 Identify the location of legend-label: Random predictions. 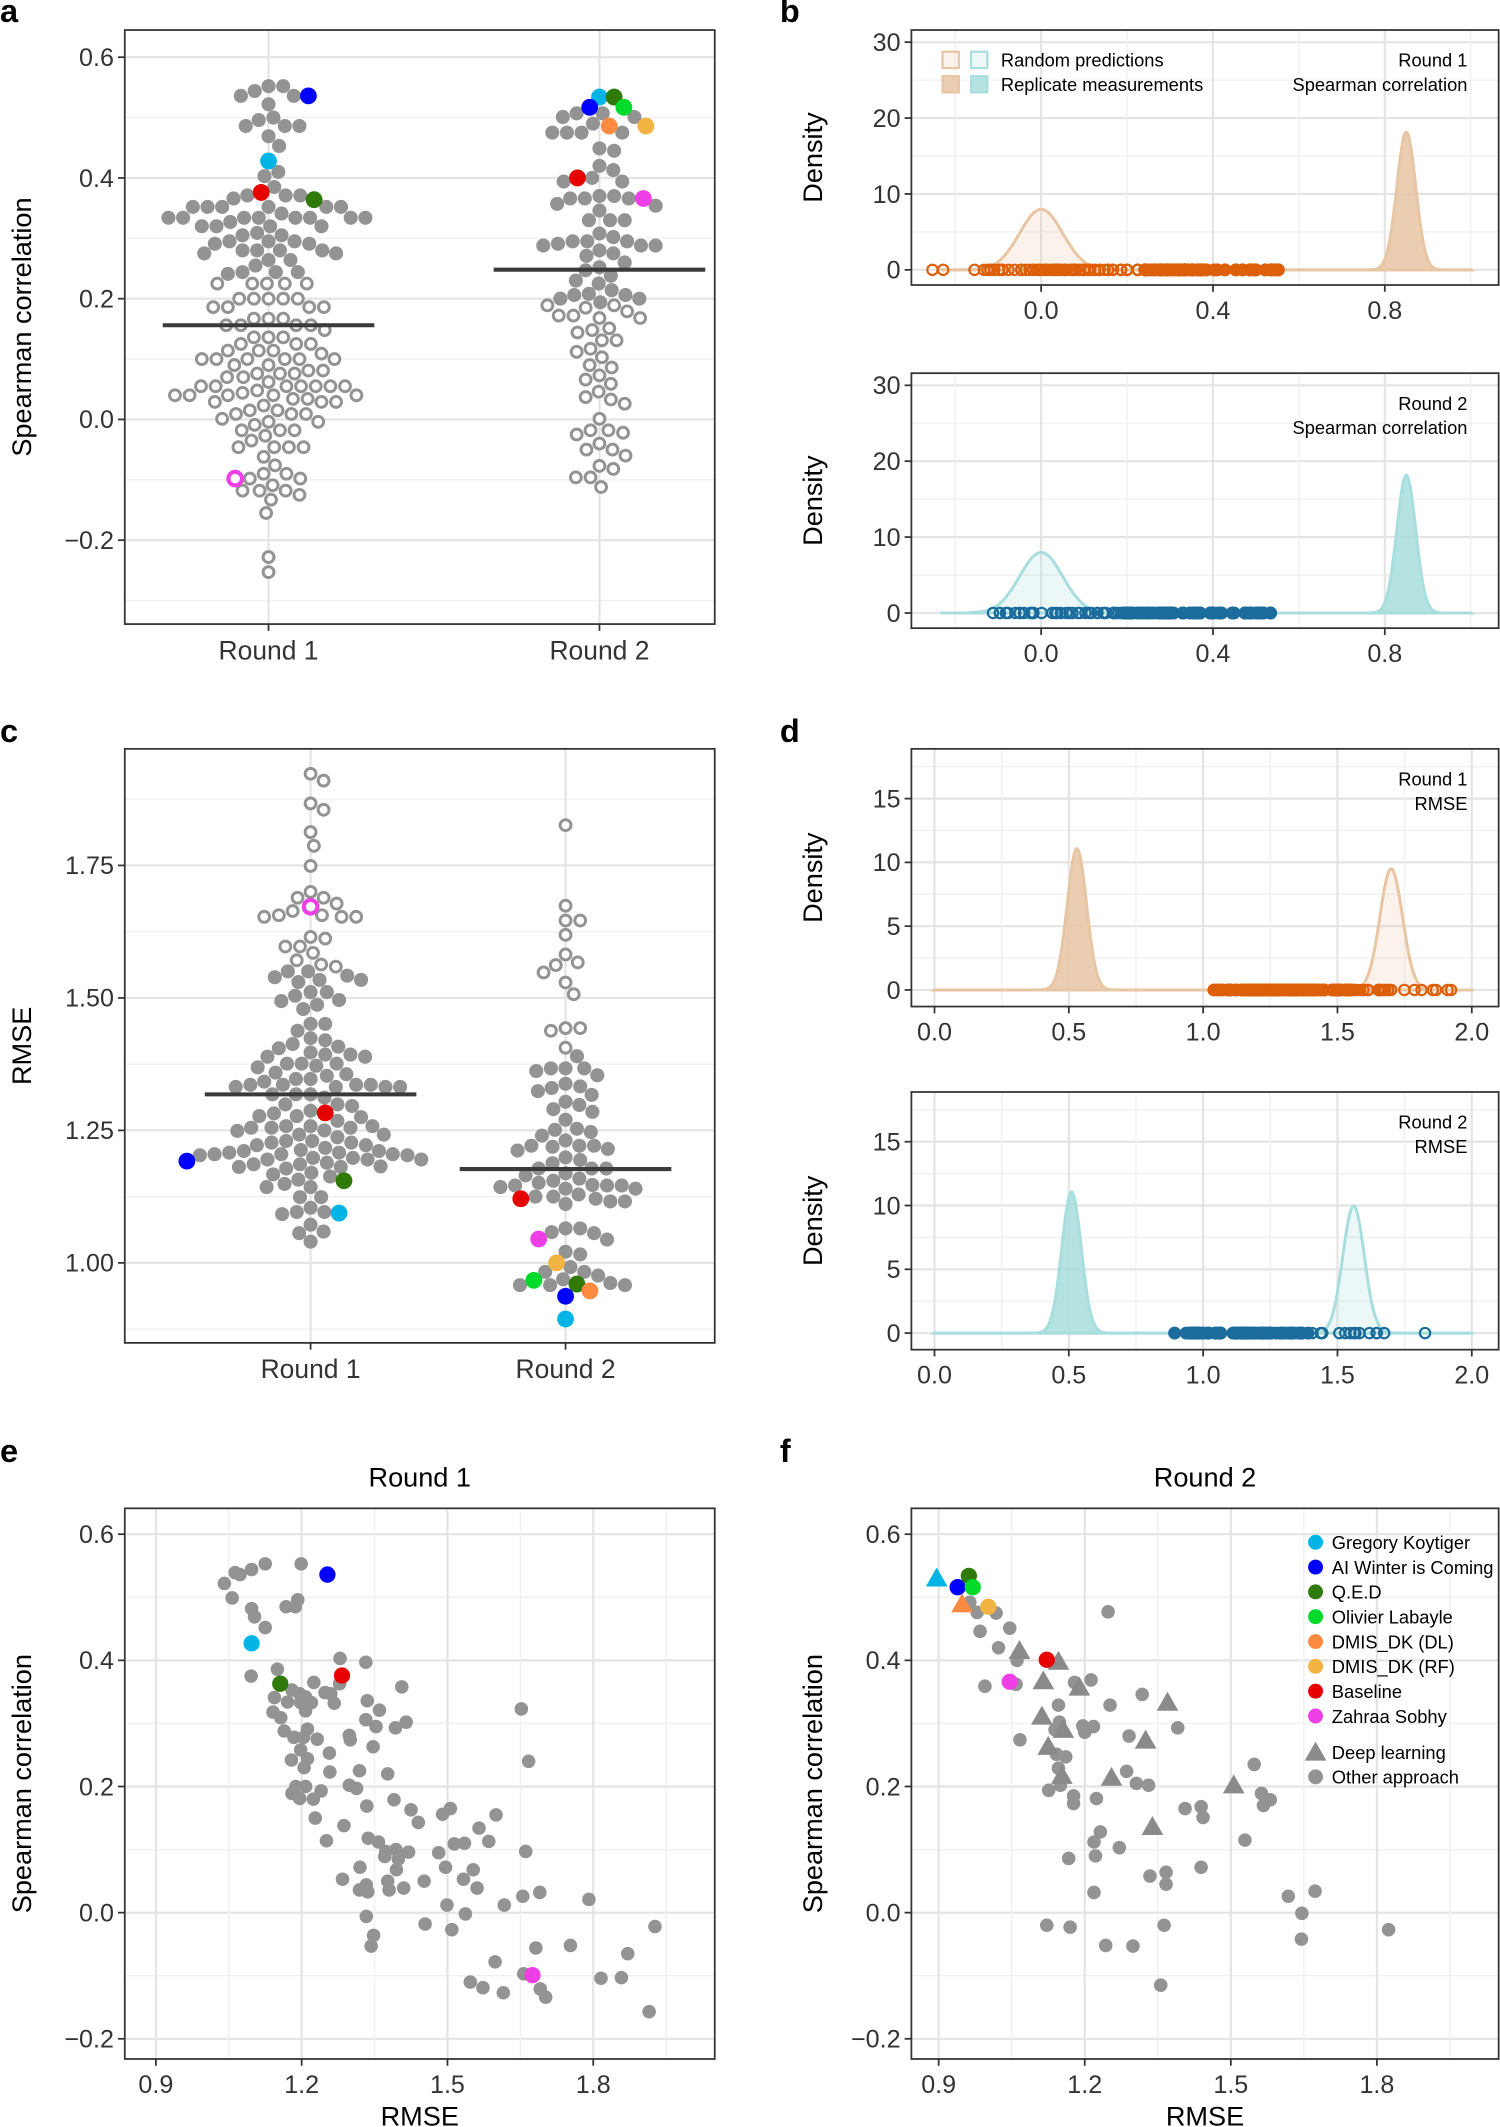
(1082, 60).